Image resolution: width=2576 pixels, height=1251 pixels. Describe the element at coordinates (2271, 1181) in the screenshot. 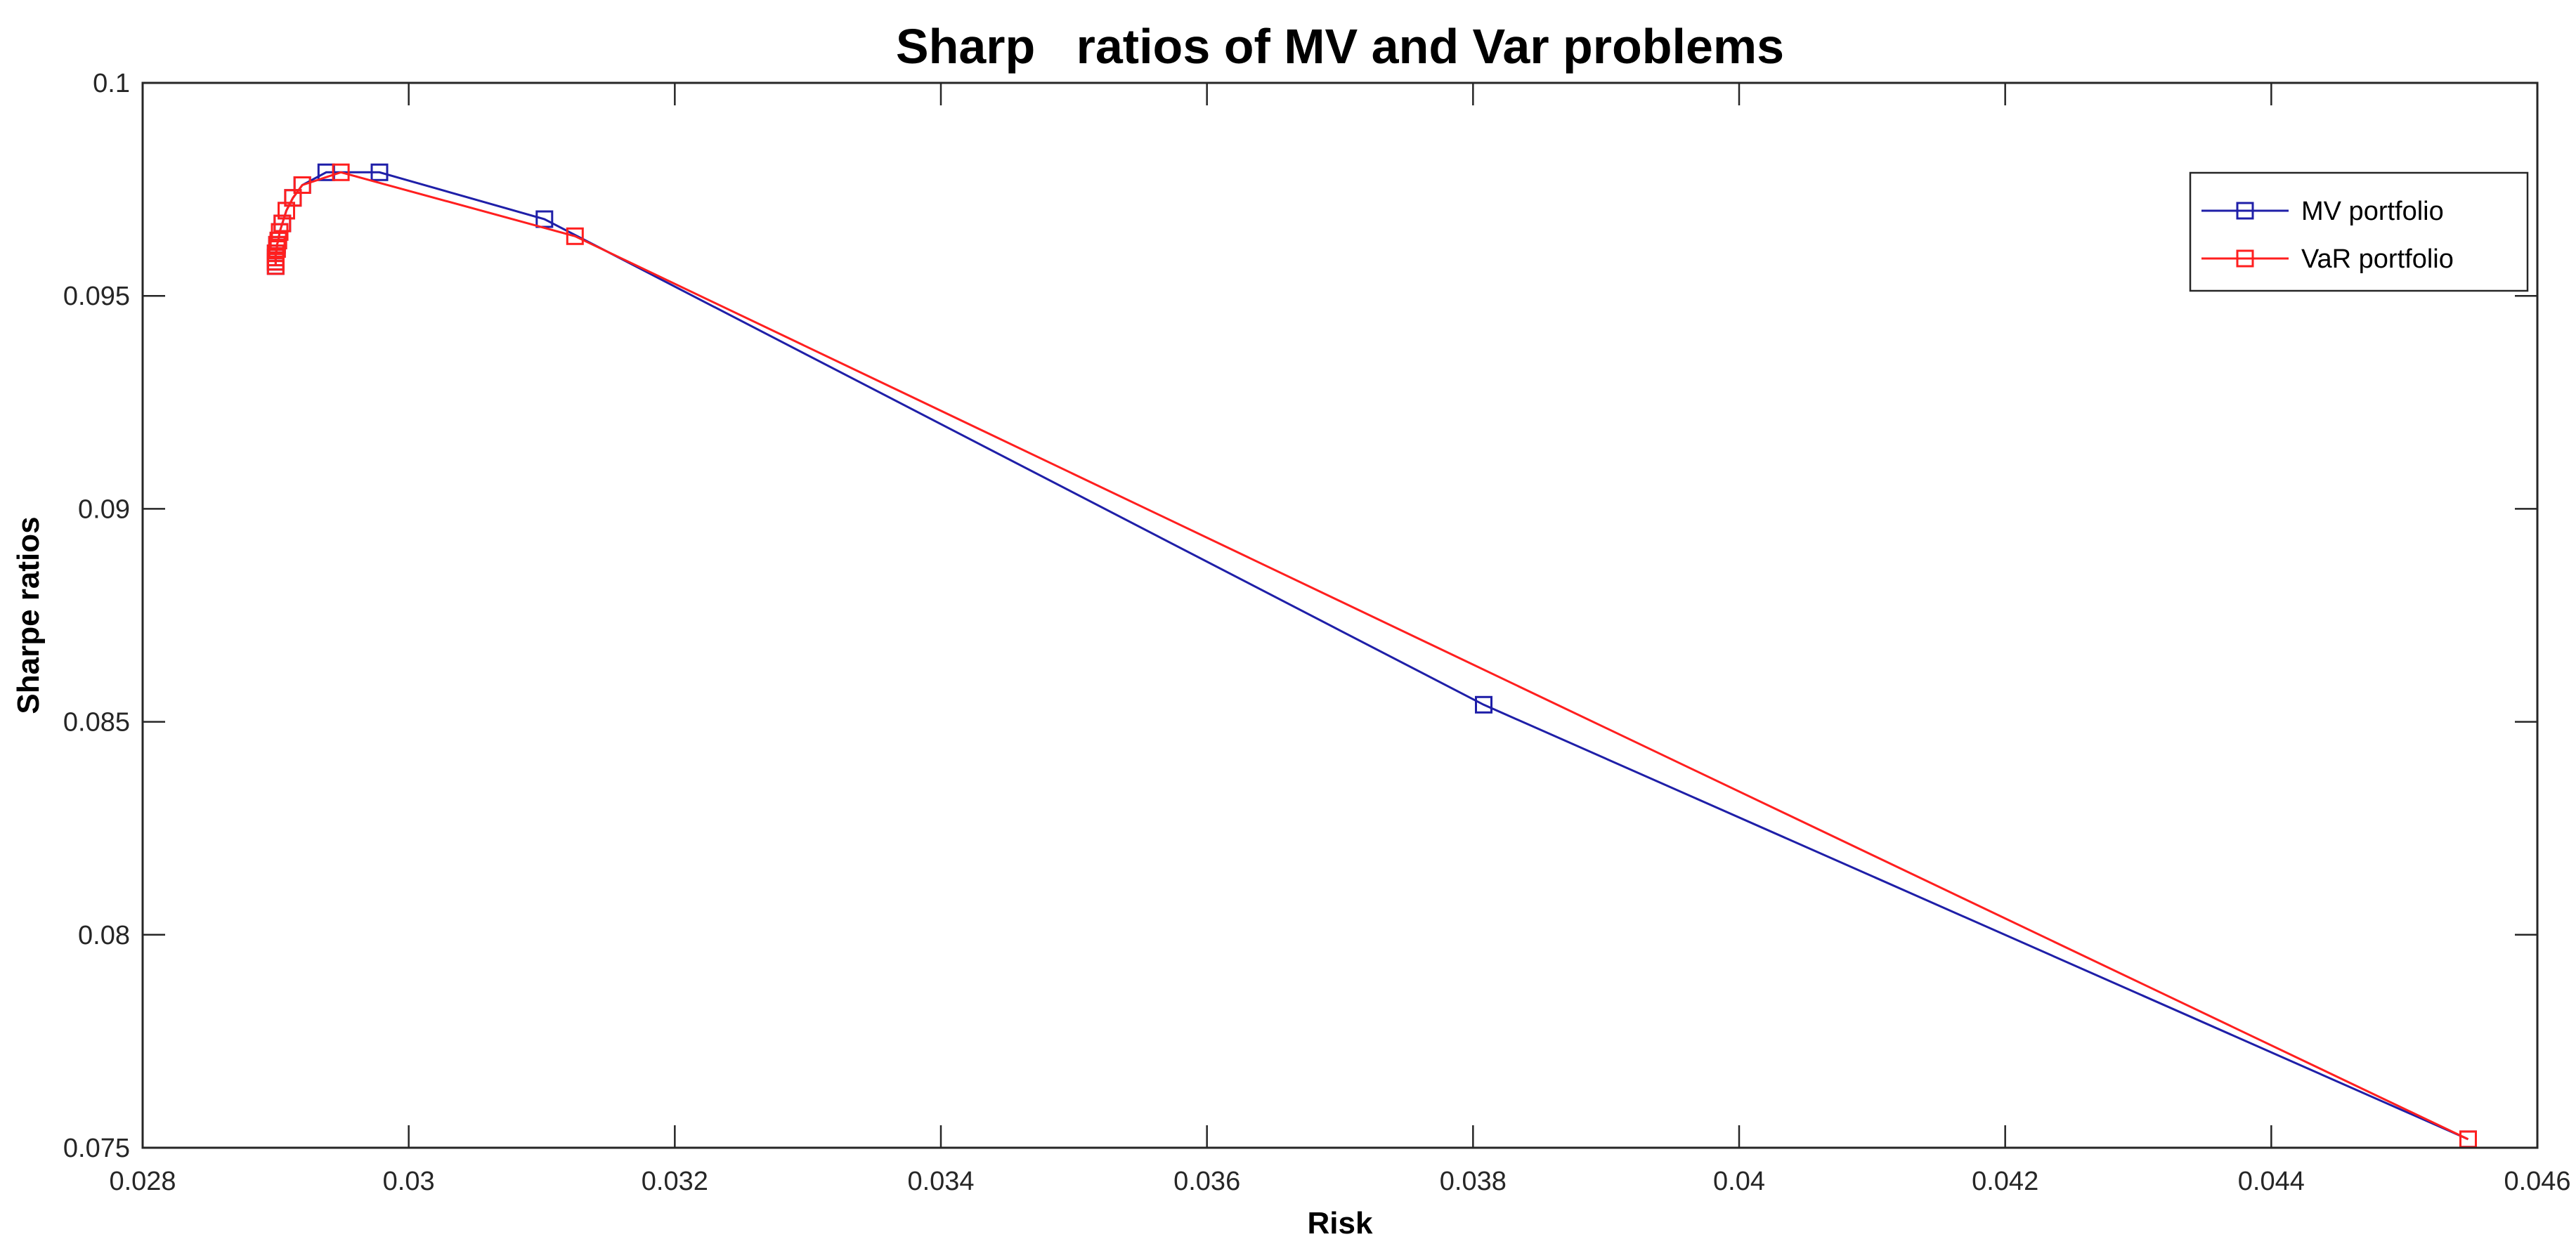

I see `x-tick-label: 0.044` at that location.